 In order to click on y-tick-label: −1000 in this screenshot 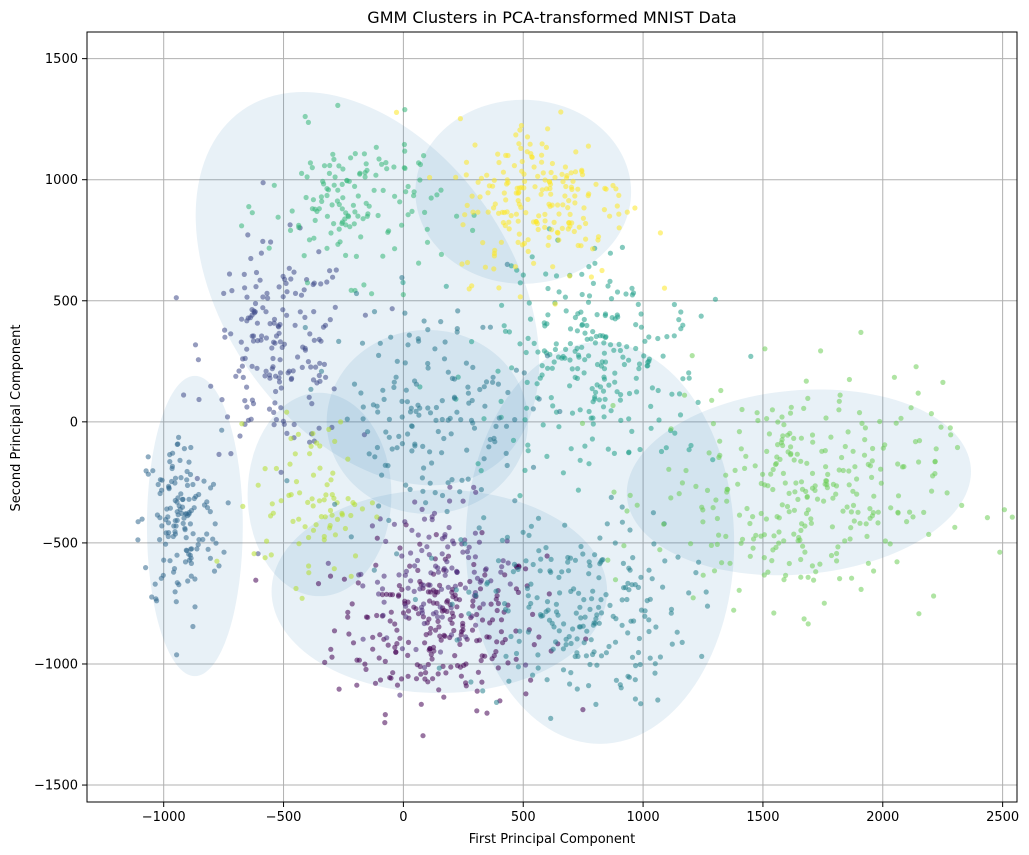, I will do `click(56, 664)`.